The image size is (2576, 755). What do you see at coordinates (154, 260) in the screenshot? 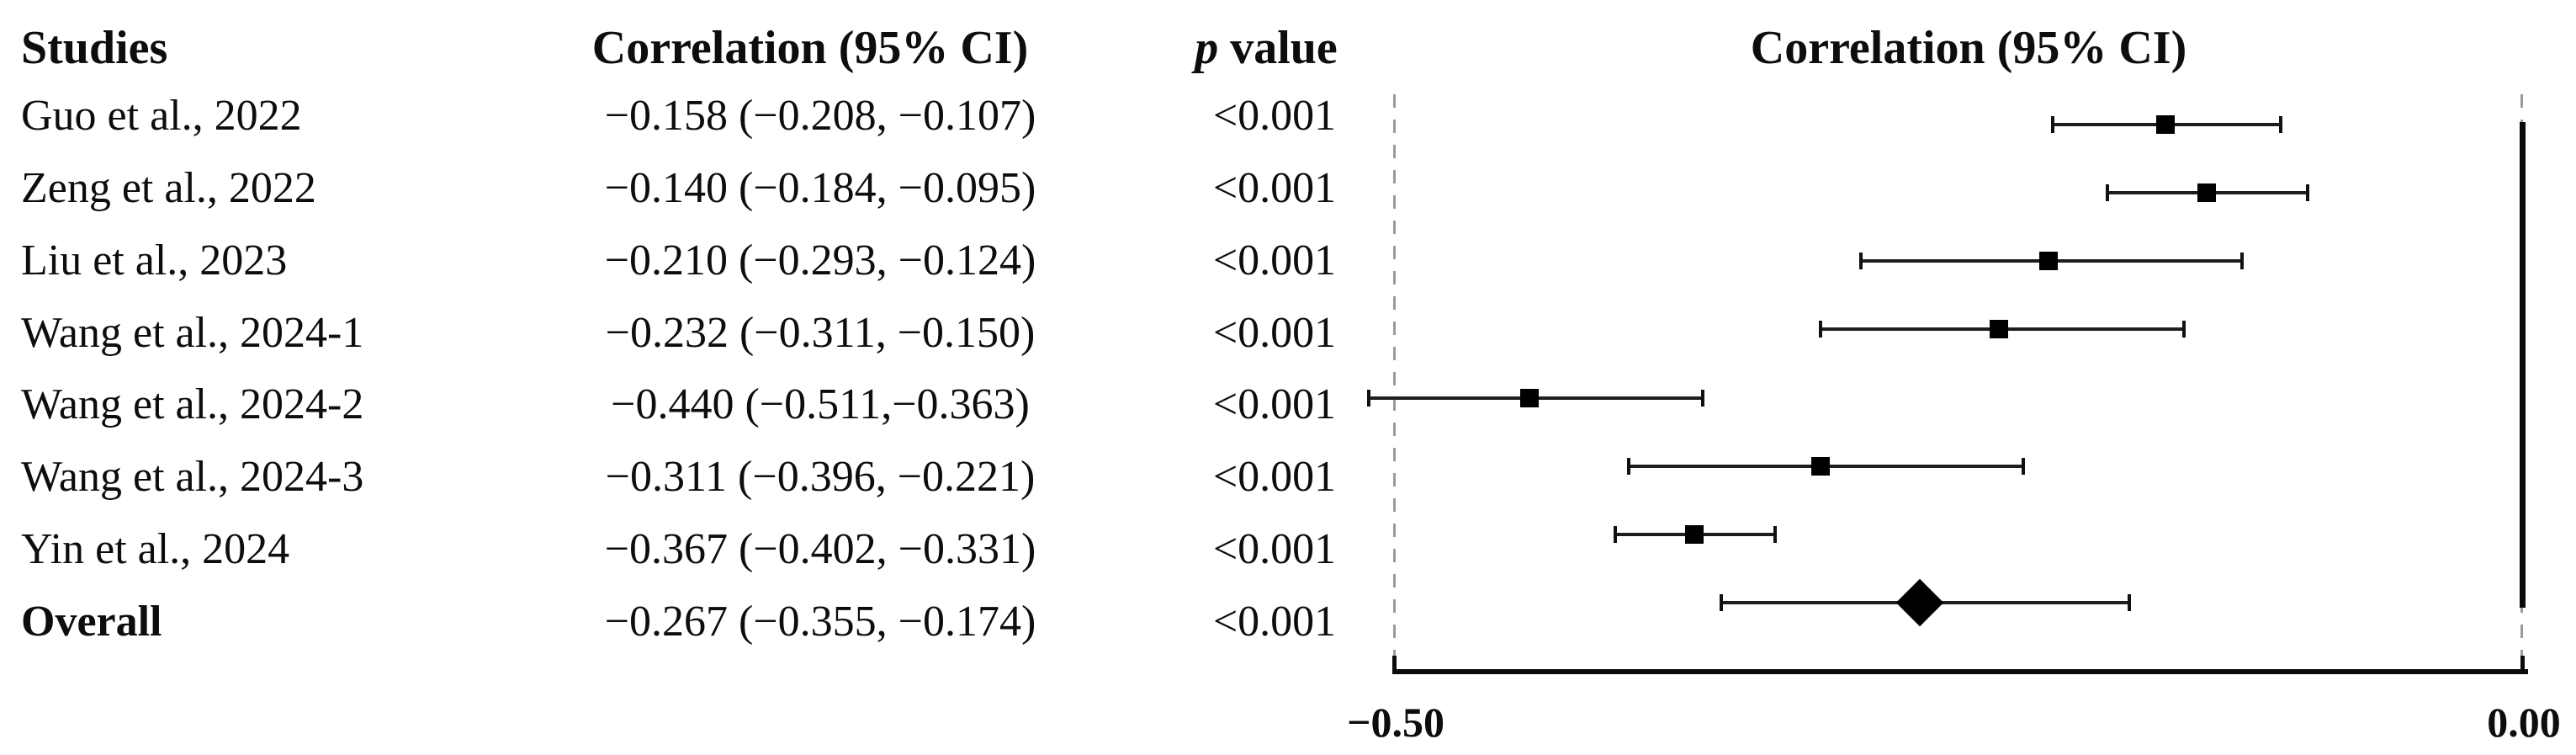
I see `study-label: Liu et al., 2023` at bounding box center [154, 260].